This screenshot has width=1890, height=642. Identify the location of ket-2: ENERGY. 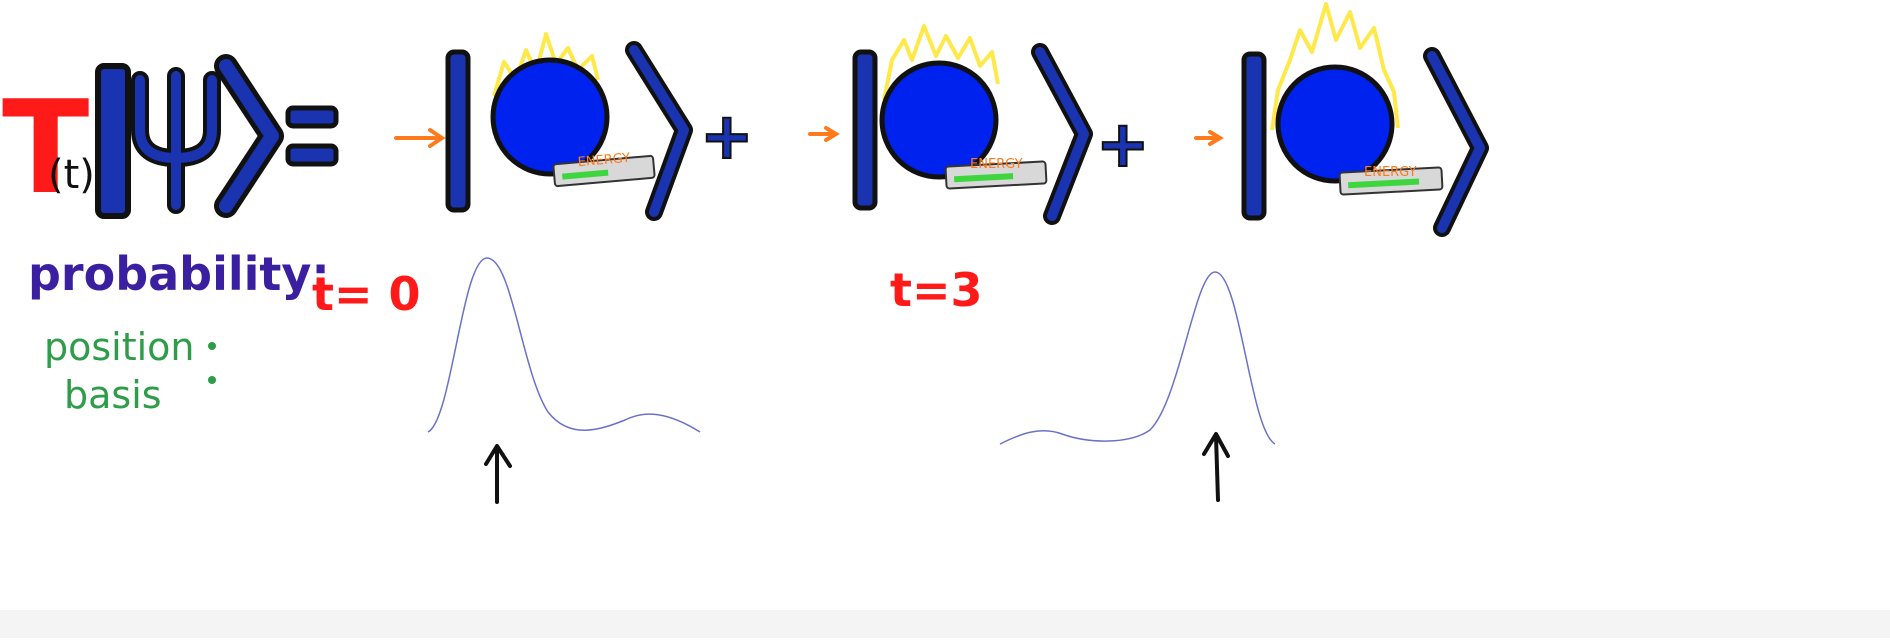
(950, 124).